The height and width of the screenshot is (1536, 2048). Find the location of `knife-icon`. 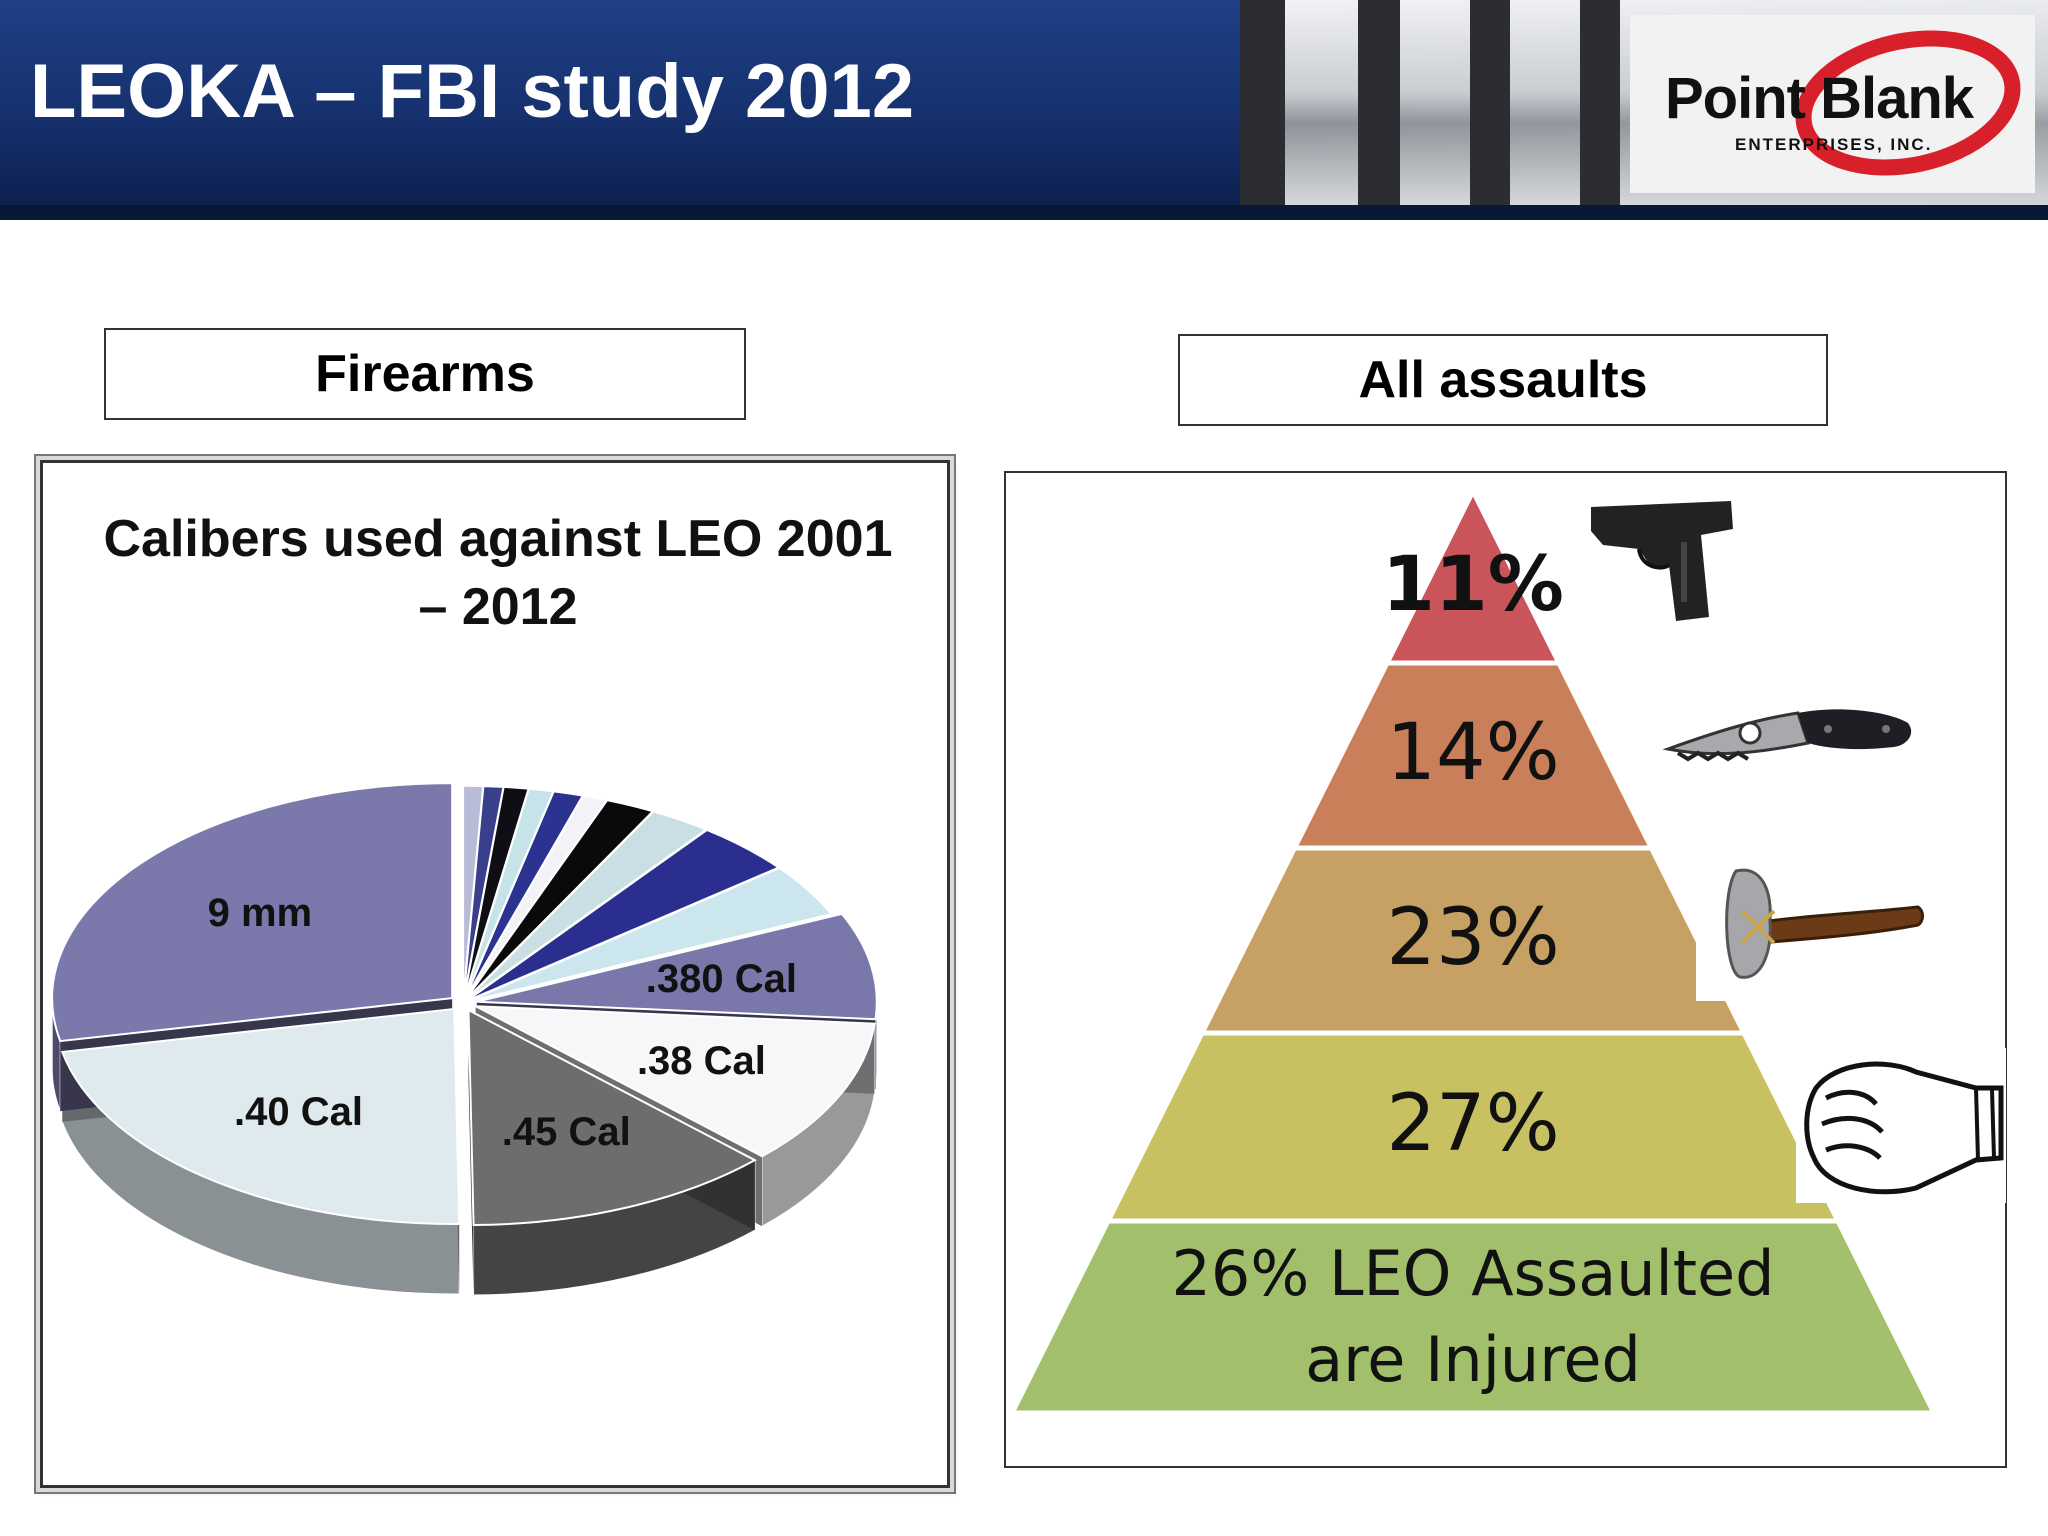

knife-icon is located at coordinates (1792, 737).